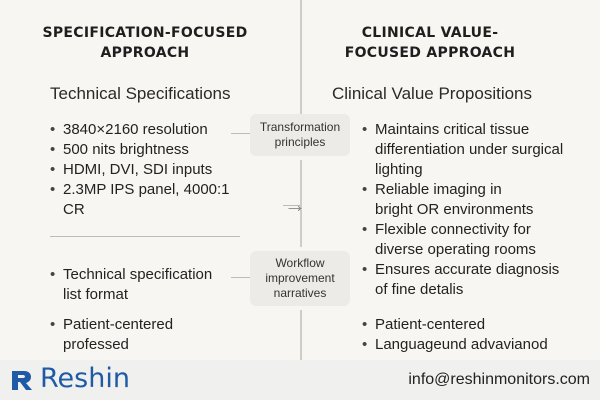 Image resolution: width=600 pixels, height=400 pixels. What do you see at coordinates (300, 380) in the screenshot?
I see `footer: Reshin info@reshinmonitors.com` at bounding box center [300, 380].